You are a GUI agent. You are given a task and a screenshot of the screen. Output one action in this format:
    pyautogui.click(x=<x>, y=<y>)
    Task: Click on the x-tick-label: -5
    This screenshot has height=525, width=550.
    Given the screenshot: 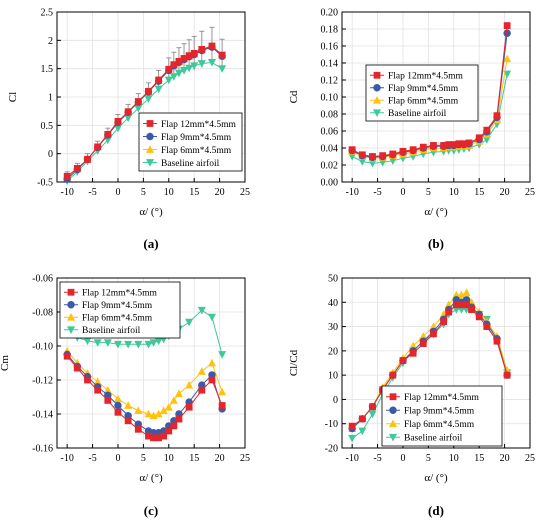 What is the action you would take?
    pyautogui.click(x=92, y=192)
    